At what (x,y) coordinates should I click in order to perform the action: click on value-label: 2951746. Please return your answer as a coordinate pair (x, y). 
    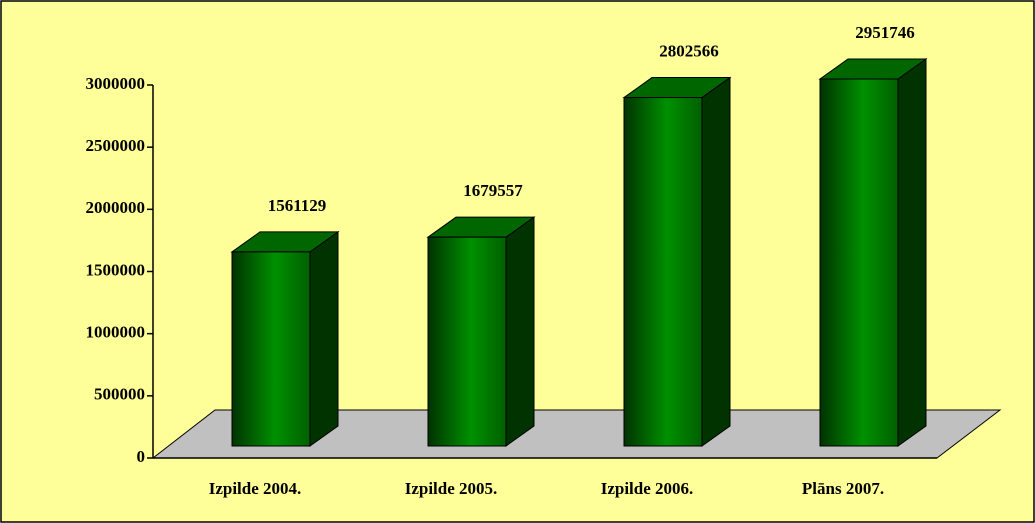
    Looking at the image, I should click on (885, 32).